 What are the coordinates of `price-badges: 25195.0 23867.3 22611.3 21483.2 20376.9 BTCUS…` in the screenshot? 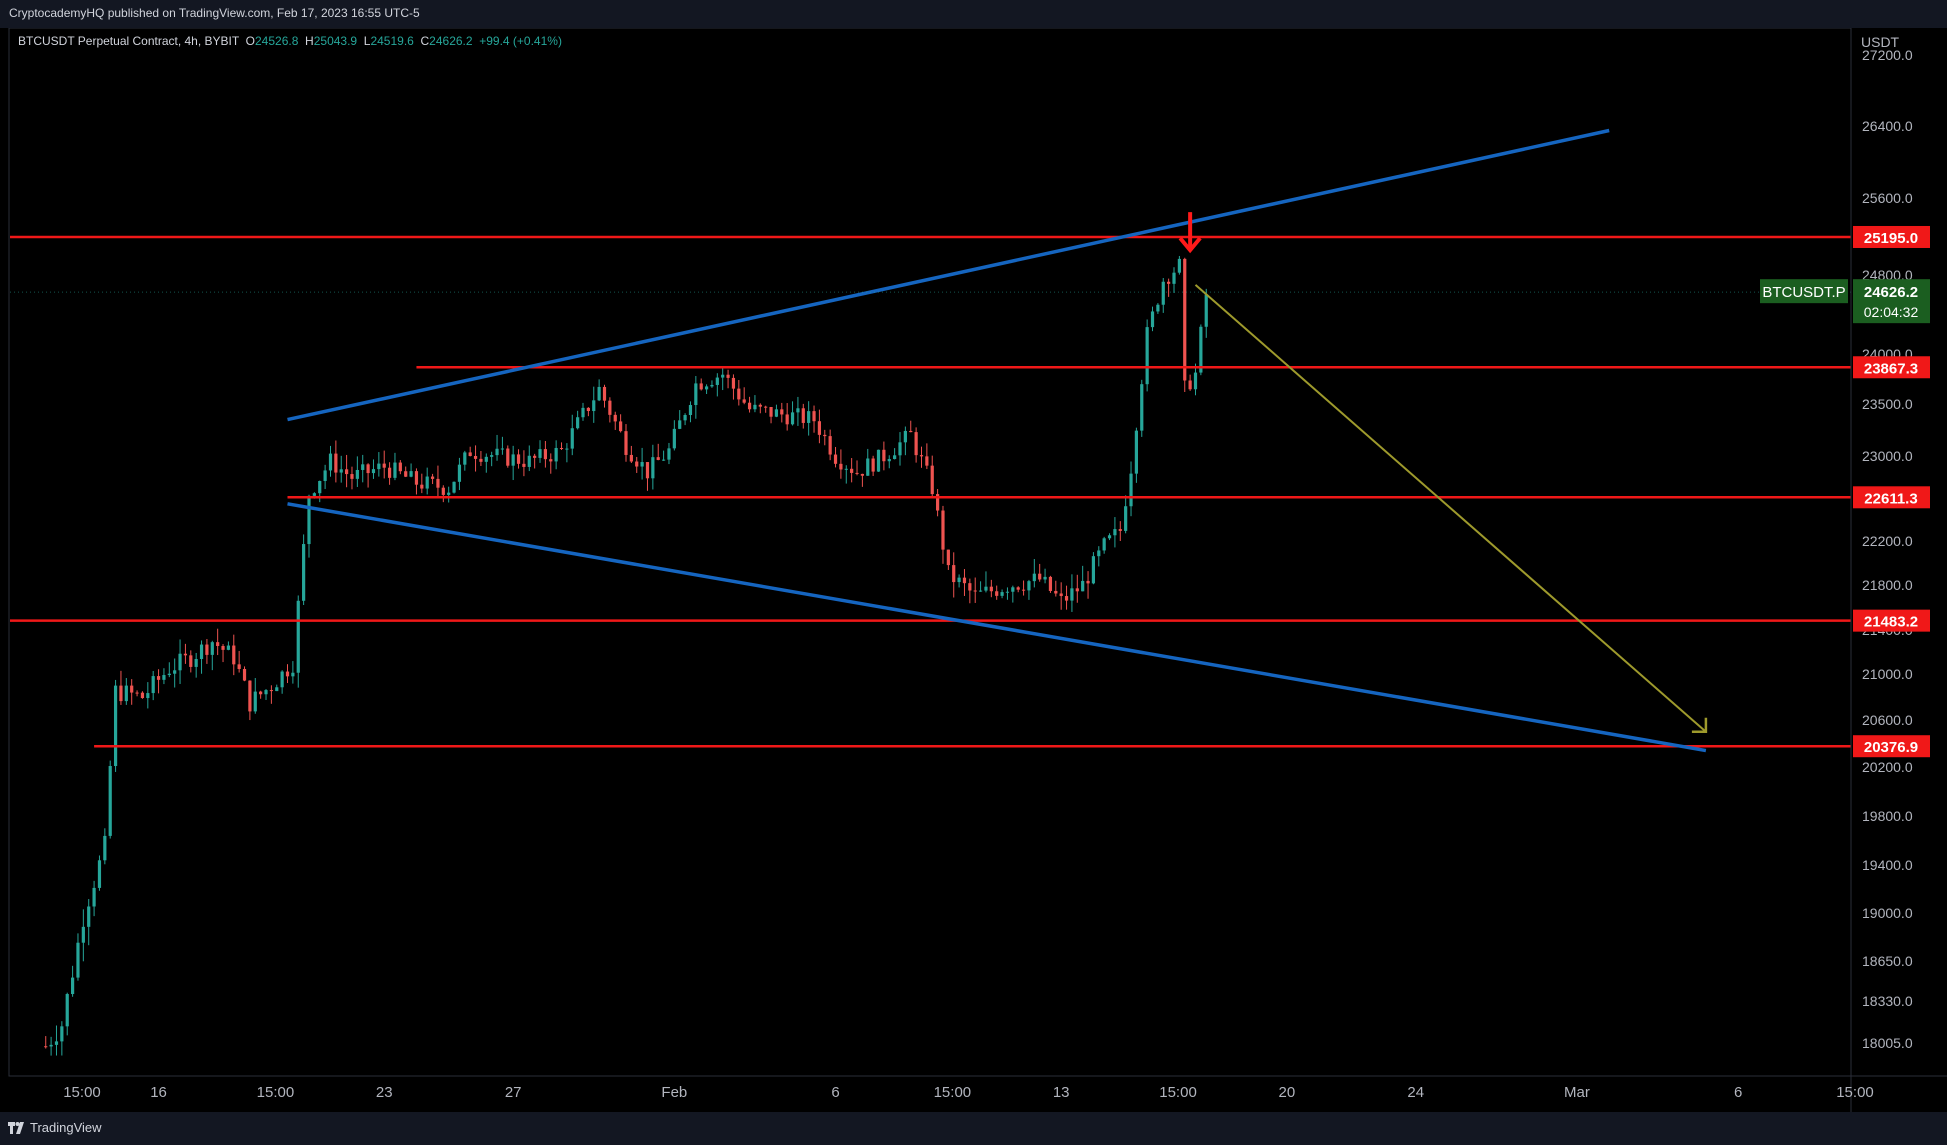 It's located at (1845, 491).